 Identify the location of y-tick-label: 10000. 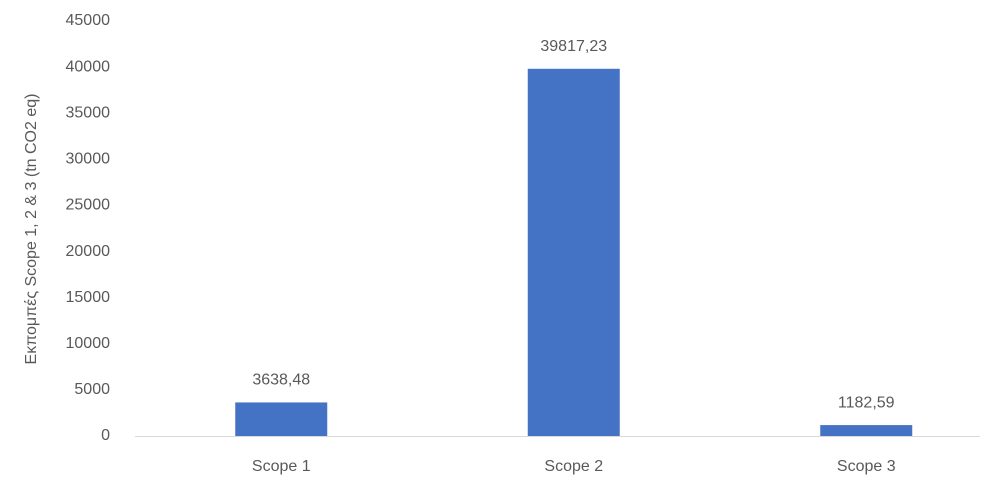
(88, 343).